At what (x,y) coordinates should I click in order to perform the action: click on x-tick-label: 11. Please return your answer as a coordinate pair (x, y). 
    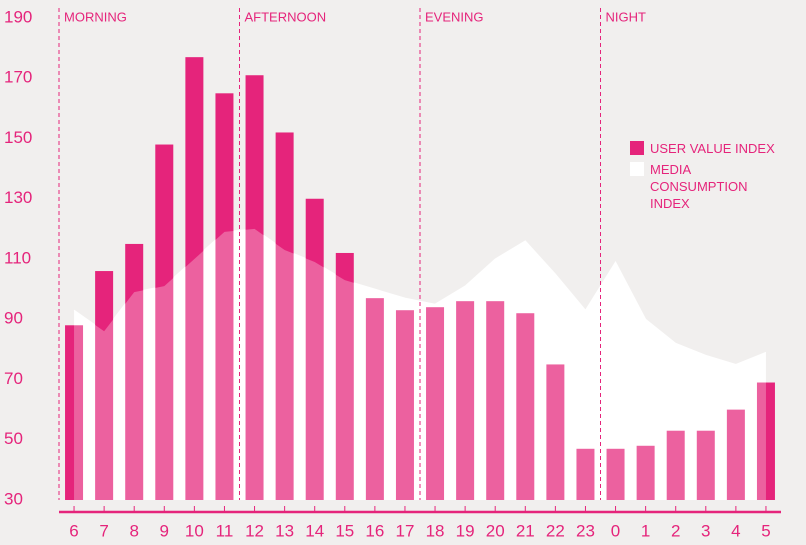
    Looking at the image, I should click on (225, 530).